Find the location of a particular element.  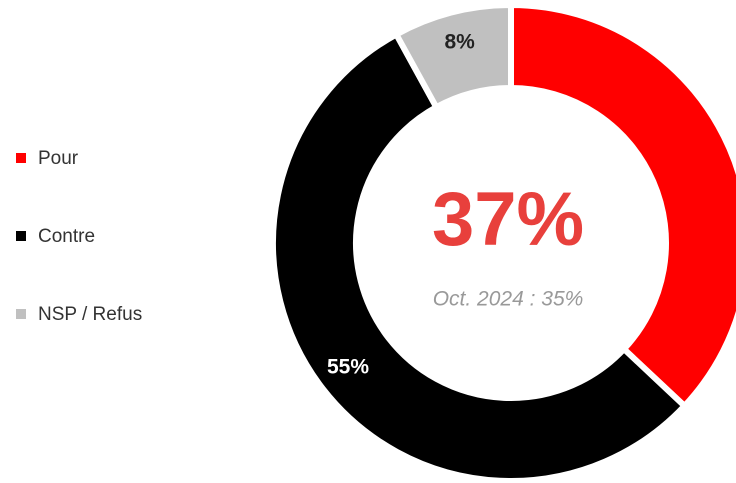

slice-label: 55% is located at coordinates (348, 367).